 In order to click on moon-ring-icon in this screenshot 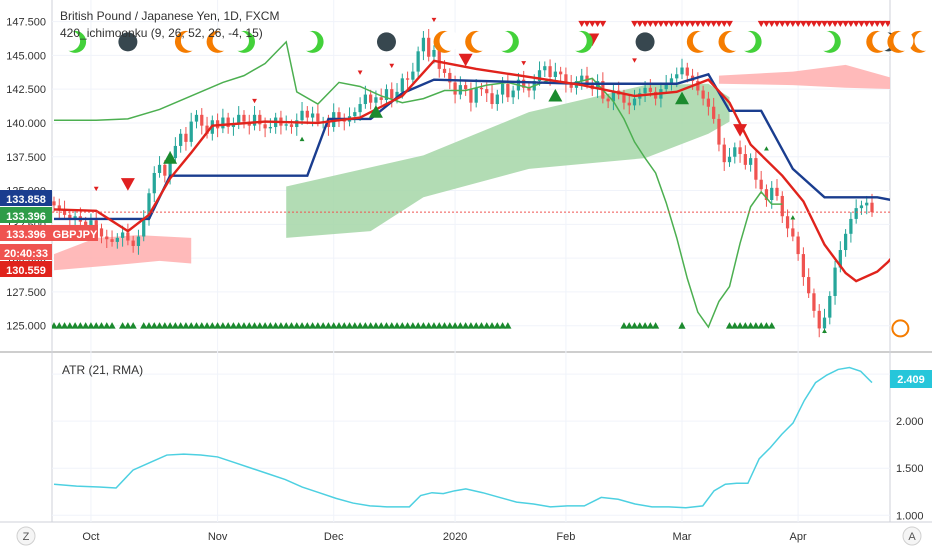, I will do `click(900, 328)`.